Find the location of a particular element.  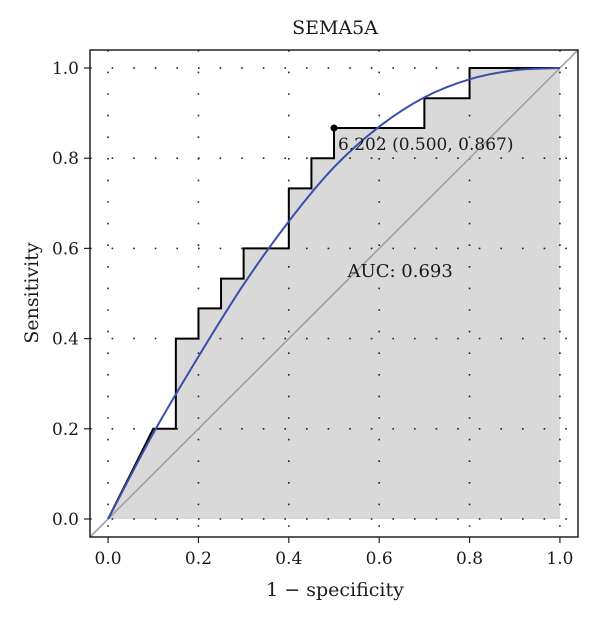

chart-title: SEMA5A is located at coordinates (335, 28).